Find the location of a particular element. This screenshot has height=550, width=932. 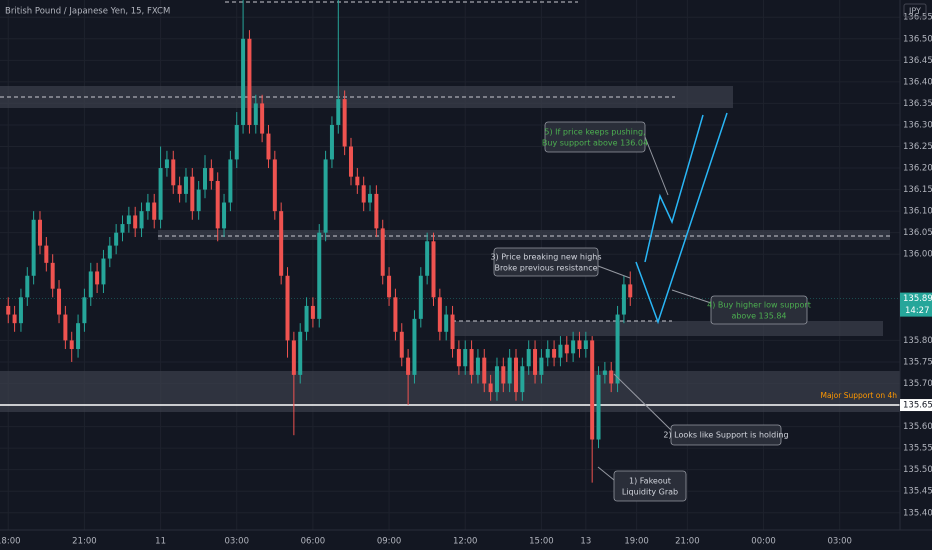

y-tick-label: 136.100 is located at coordinates (917, 212).